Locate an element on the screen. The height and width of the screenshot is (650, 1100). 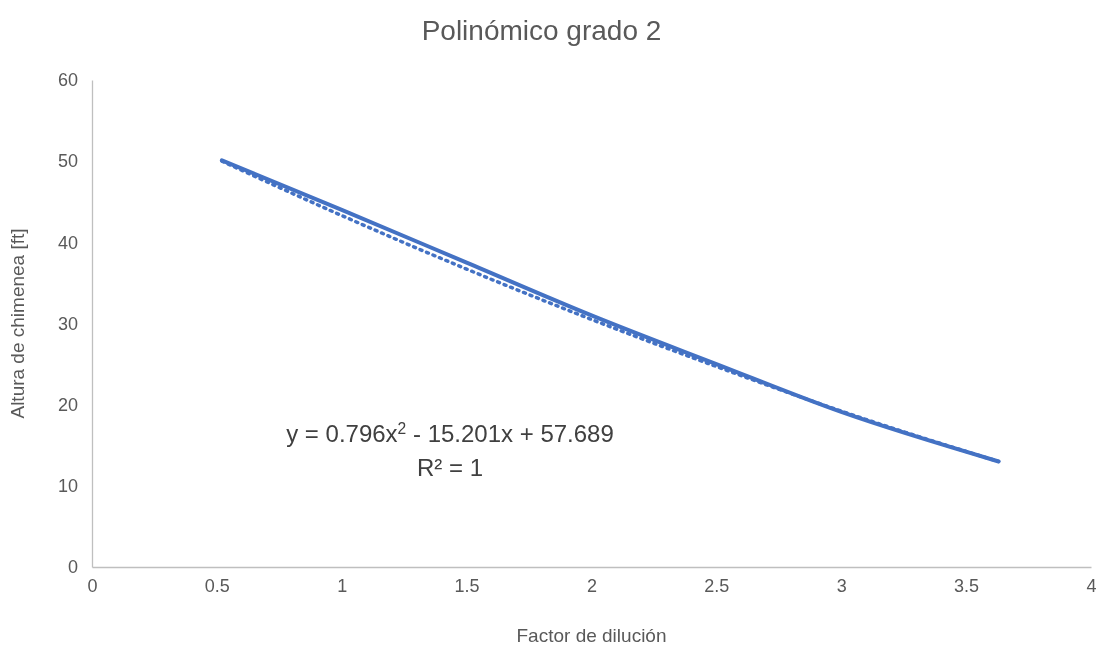
annotation: R² = 1 is located at coordinates (450, 467).